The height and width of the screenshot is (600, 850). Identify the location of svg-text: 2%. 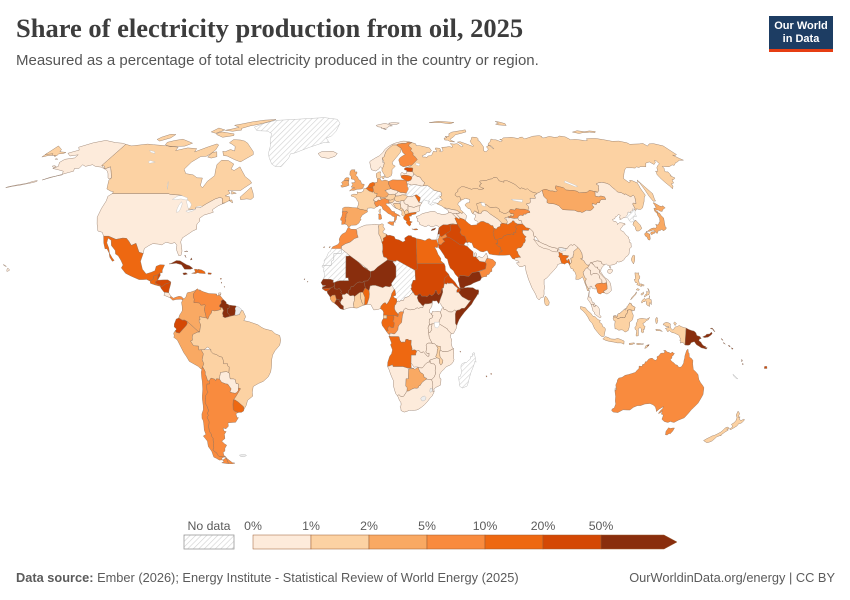
(369, 526).